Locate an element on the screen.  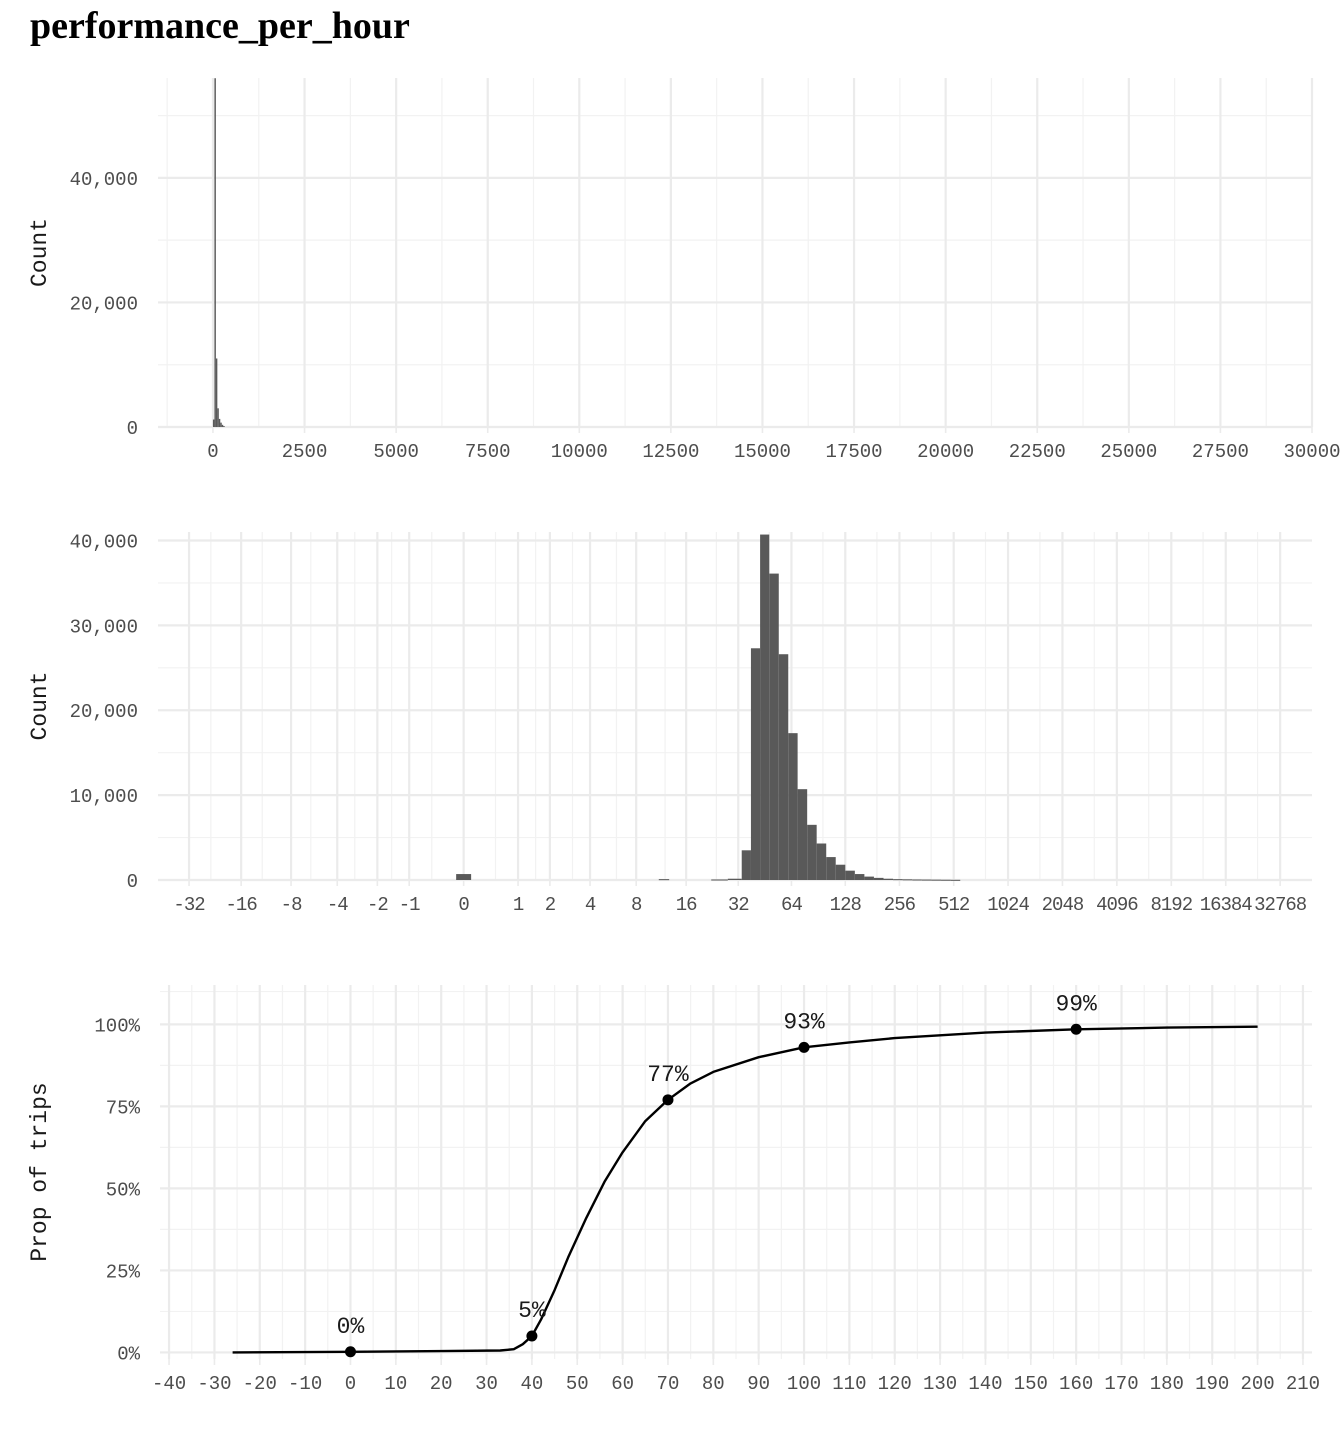
x-tick-label: 8192 is located at coordinates (1171, 905).